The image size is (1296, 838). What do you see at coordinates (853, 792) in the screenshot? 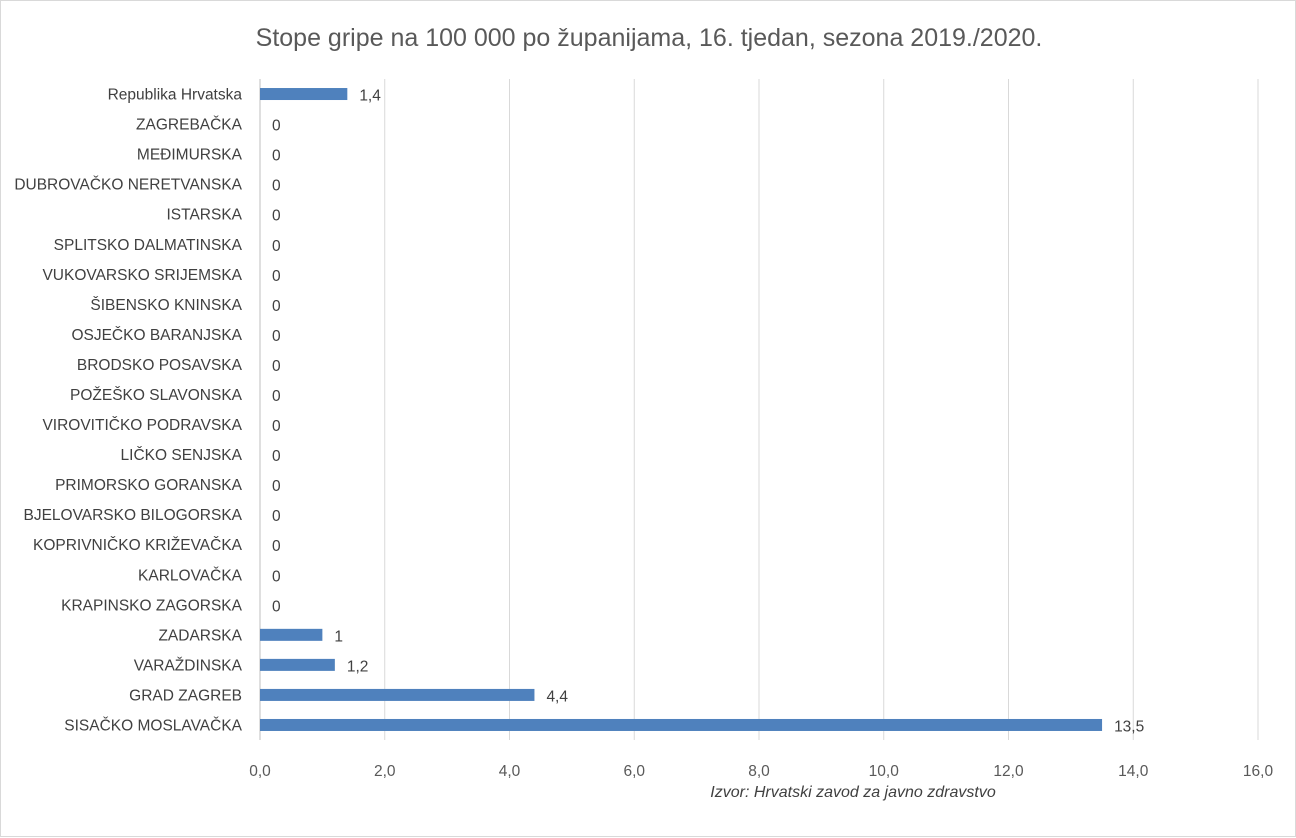
I see `source-note: Izvor: Hrvatski zavod za javno zdravstvo` at bounding box center [853, 792].